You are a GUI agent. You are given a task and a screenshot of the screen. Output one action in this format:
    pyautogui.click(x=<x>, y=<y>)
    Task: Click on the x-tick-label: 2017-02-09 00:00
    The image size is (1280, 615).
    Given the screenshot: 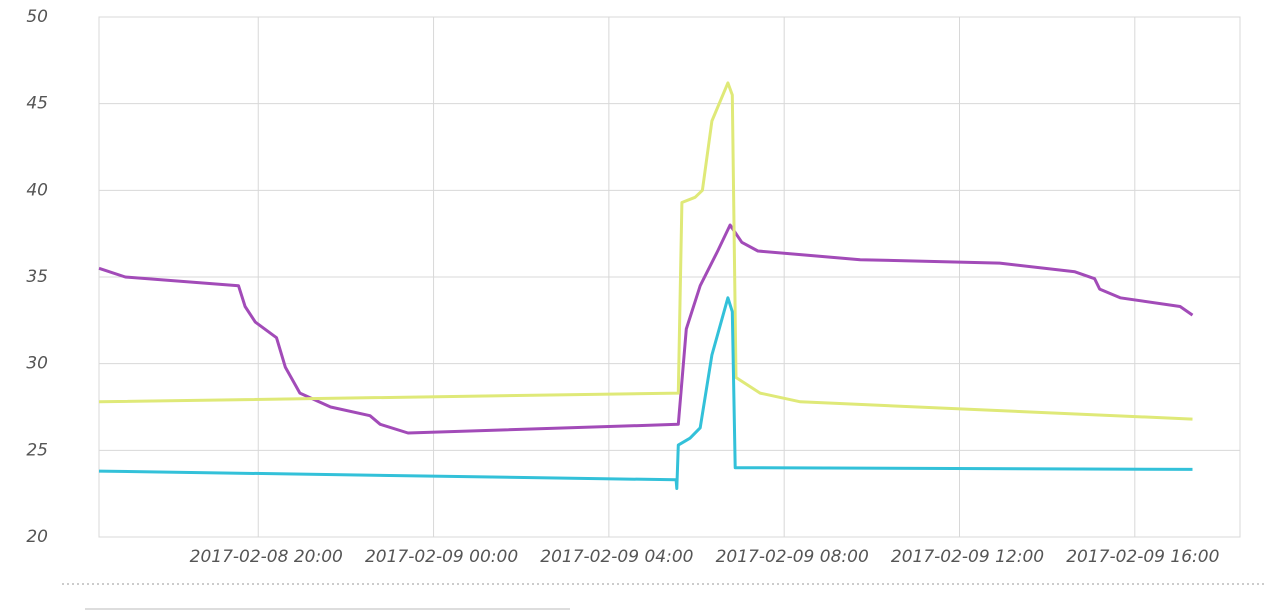 What is the action you would take?
    pyautogui.click(x=441, y=557)
    